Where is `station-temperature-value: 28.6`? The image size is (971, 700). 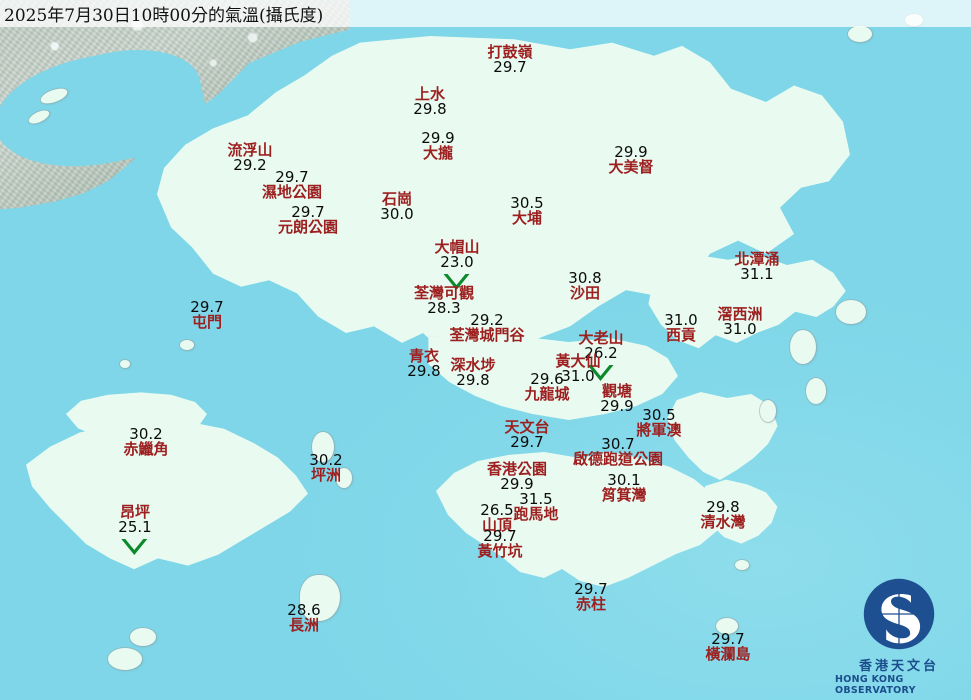 station-temperature-value: 28.6 is located at coordinates (304, 610).